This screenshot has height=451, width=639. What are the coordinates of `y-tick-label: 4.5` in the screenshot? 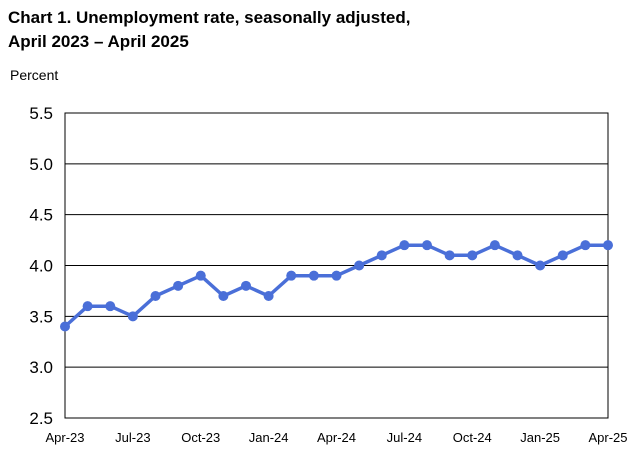 It's located at (41, 215).